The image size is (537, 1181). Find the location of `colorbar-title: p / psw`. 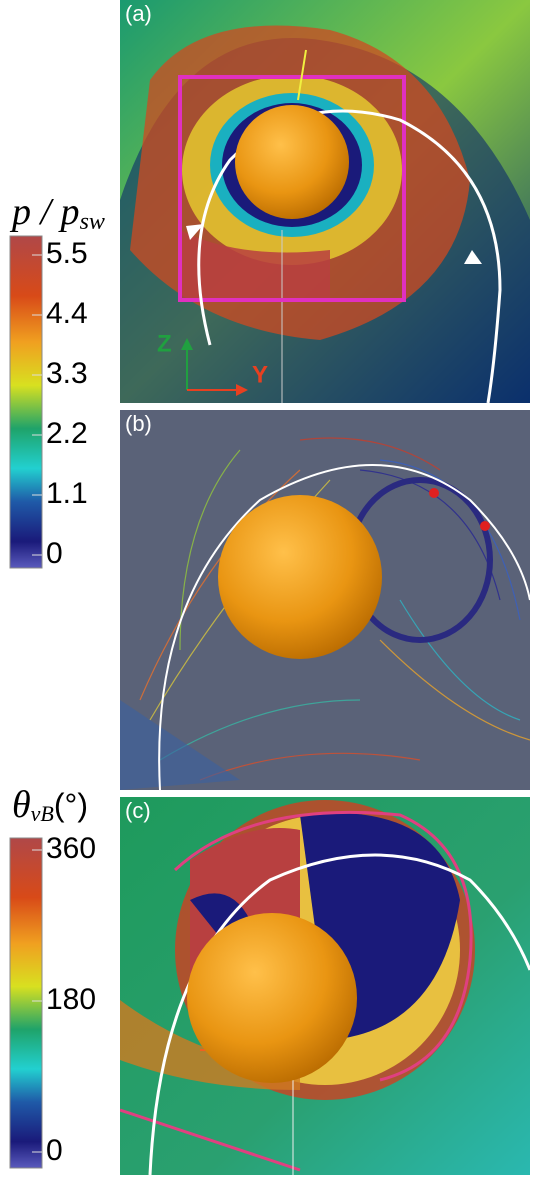

colorbar-title: p / psw is located at coordinates (57, 213).